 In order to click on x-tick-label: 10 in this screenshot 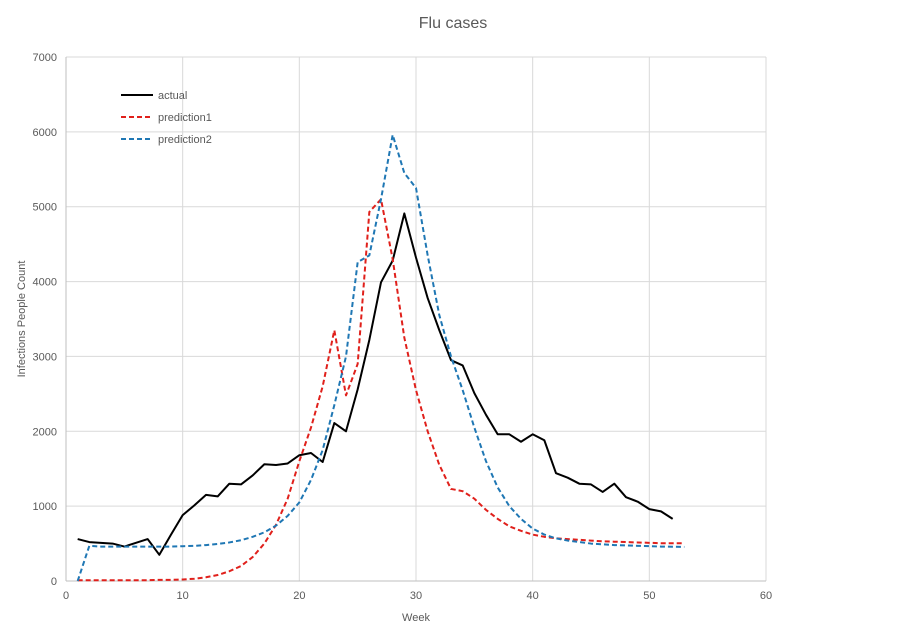, I will do `click(183, 596)`.